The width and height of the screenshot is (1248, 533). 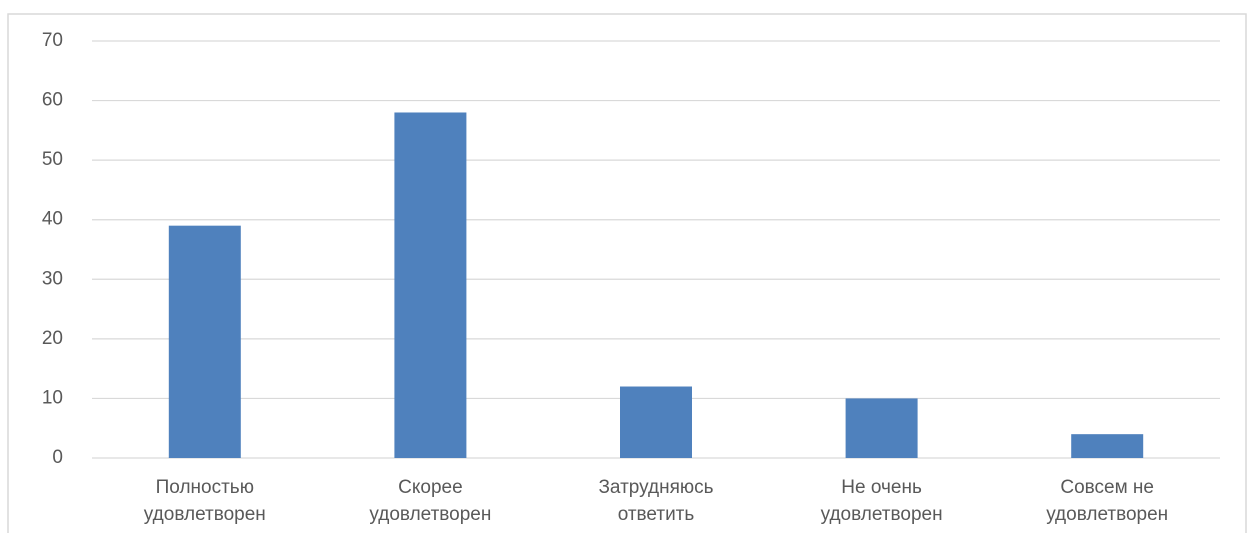 I want to click on y-tick-label: 50, so click(x=52, y=159).